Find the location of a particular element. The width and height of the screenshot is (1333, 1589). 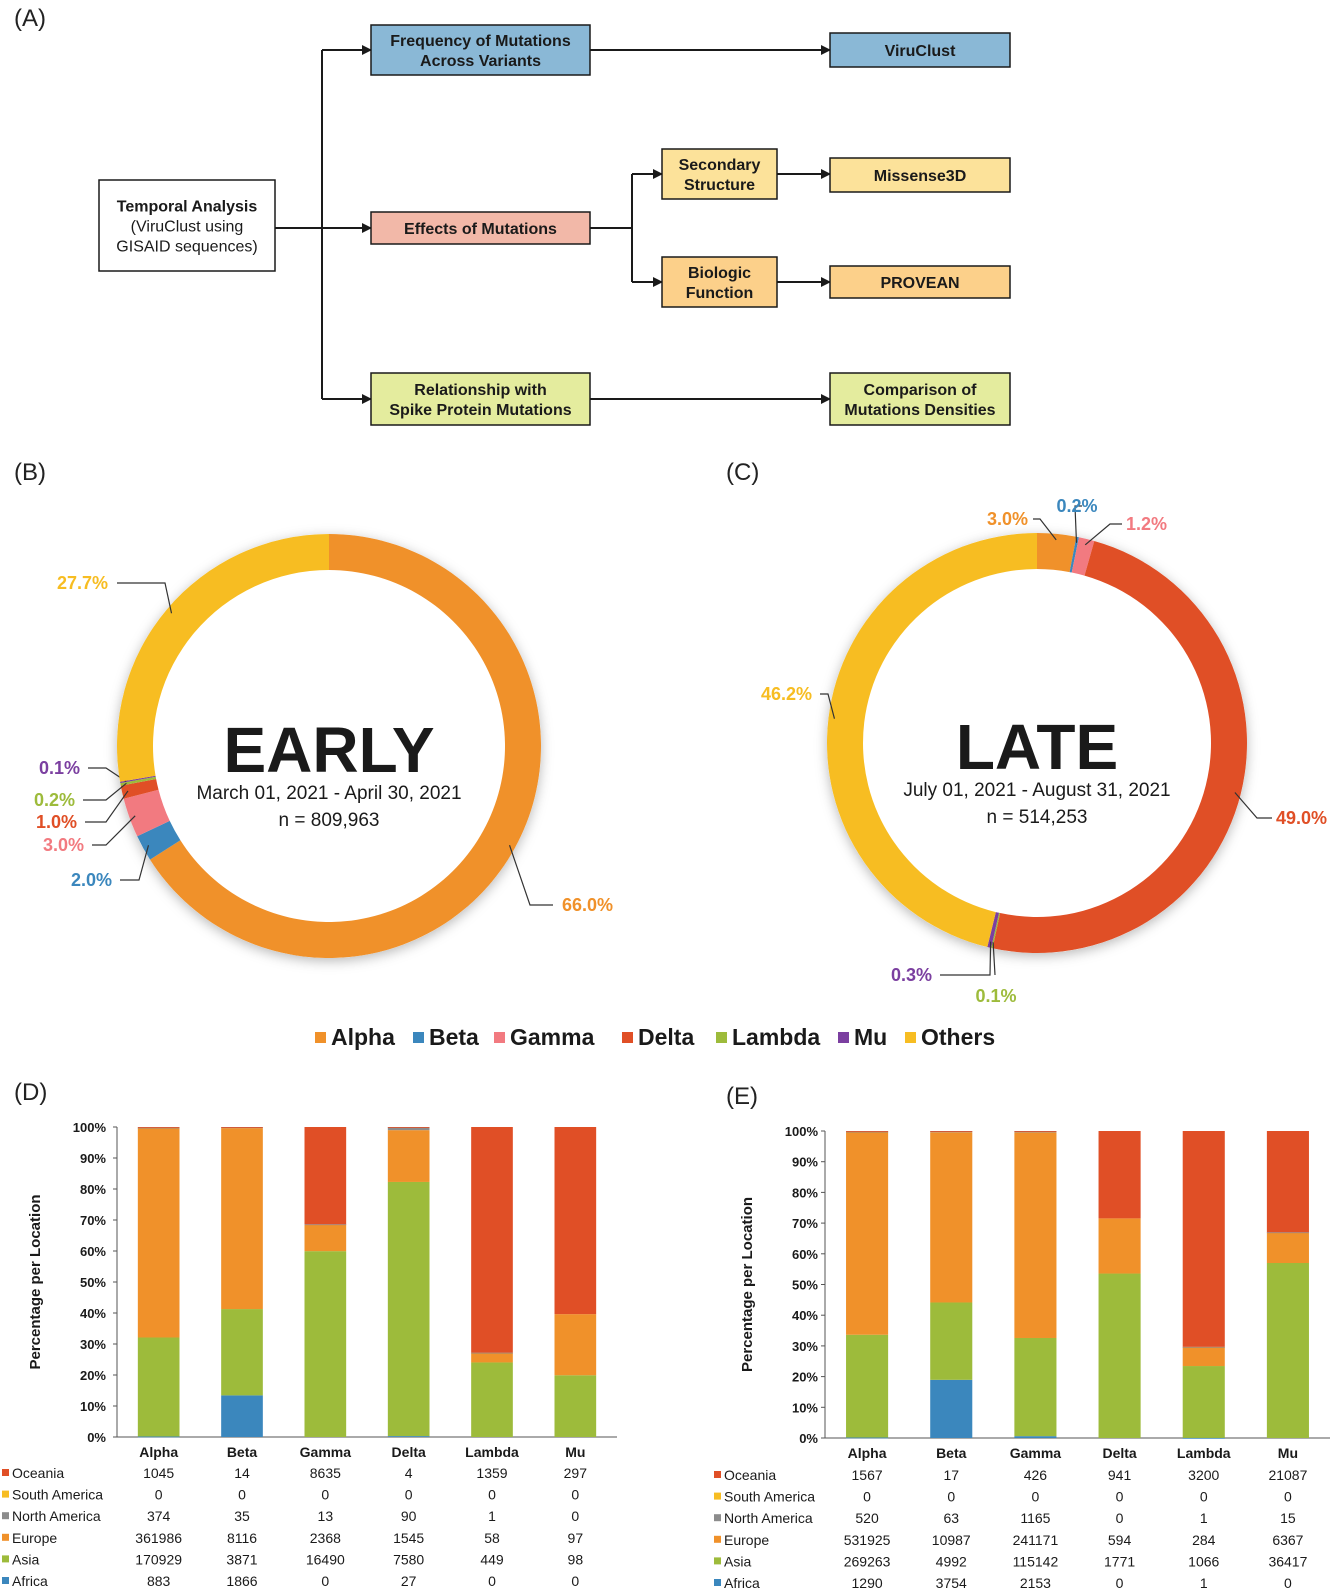

legend-label: Delta is located at coordinates (666, 1037).